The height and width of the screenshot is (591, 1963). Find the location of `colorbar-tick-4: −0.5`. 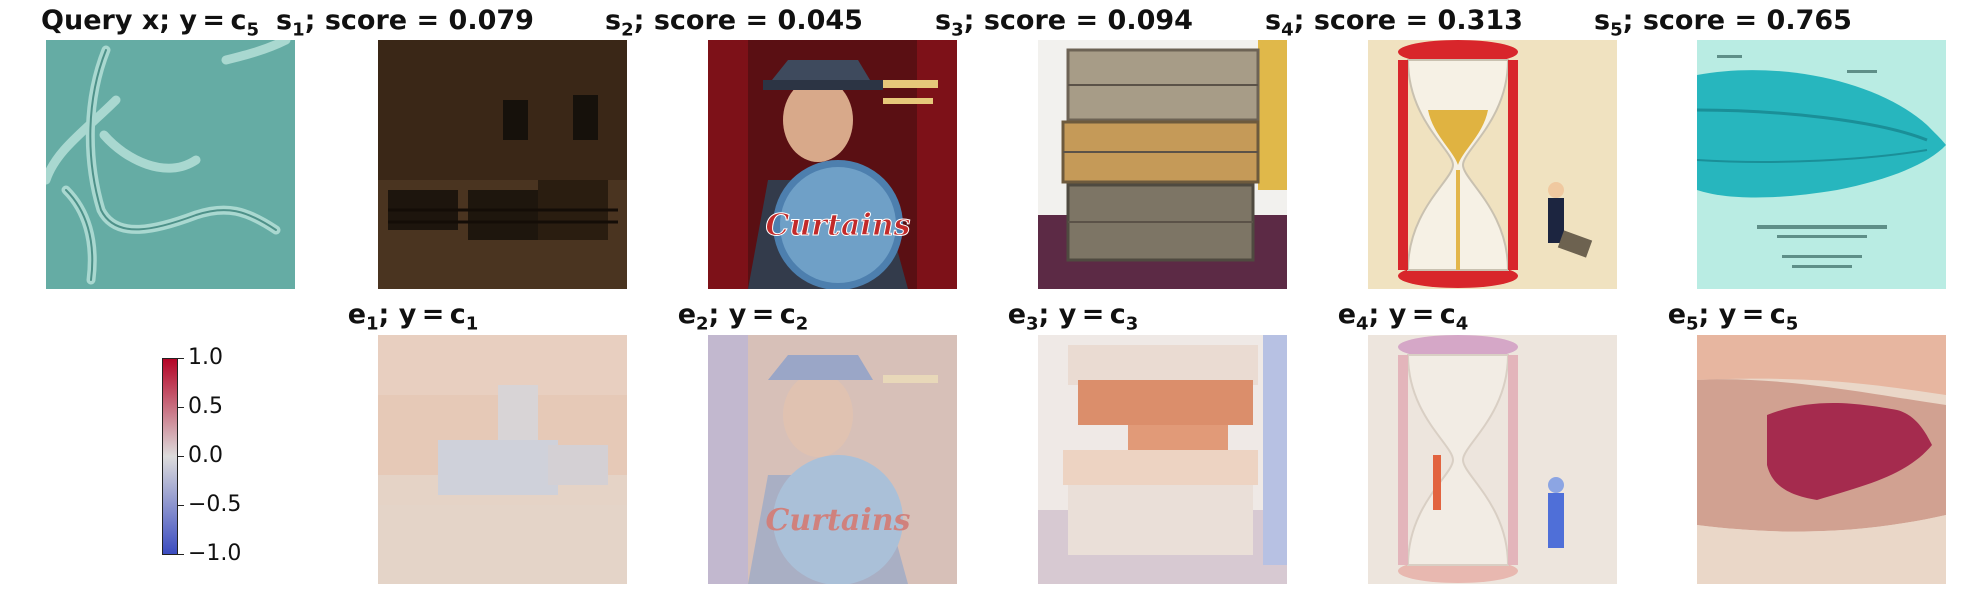

colorbar-tick-4: −0.5 is located at coordinates (215, 504).